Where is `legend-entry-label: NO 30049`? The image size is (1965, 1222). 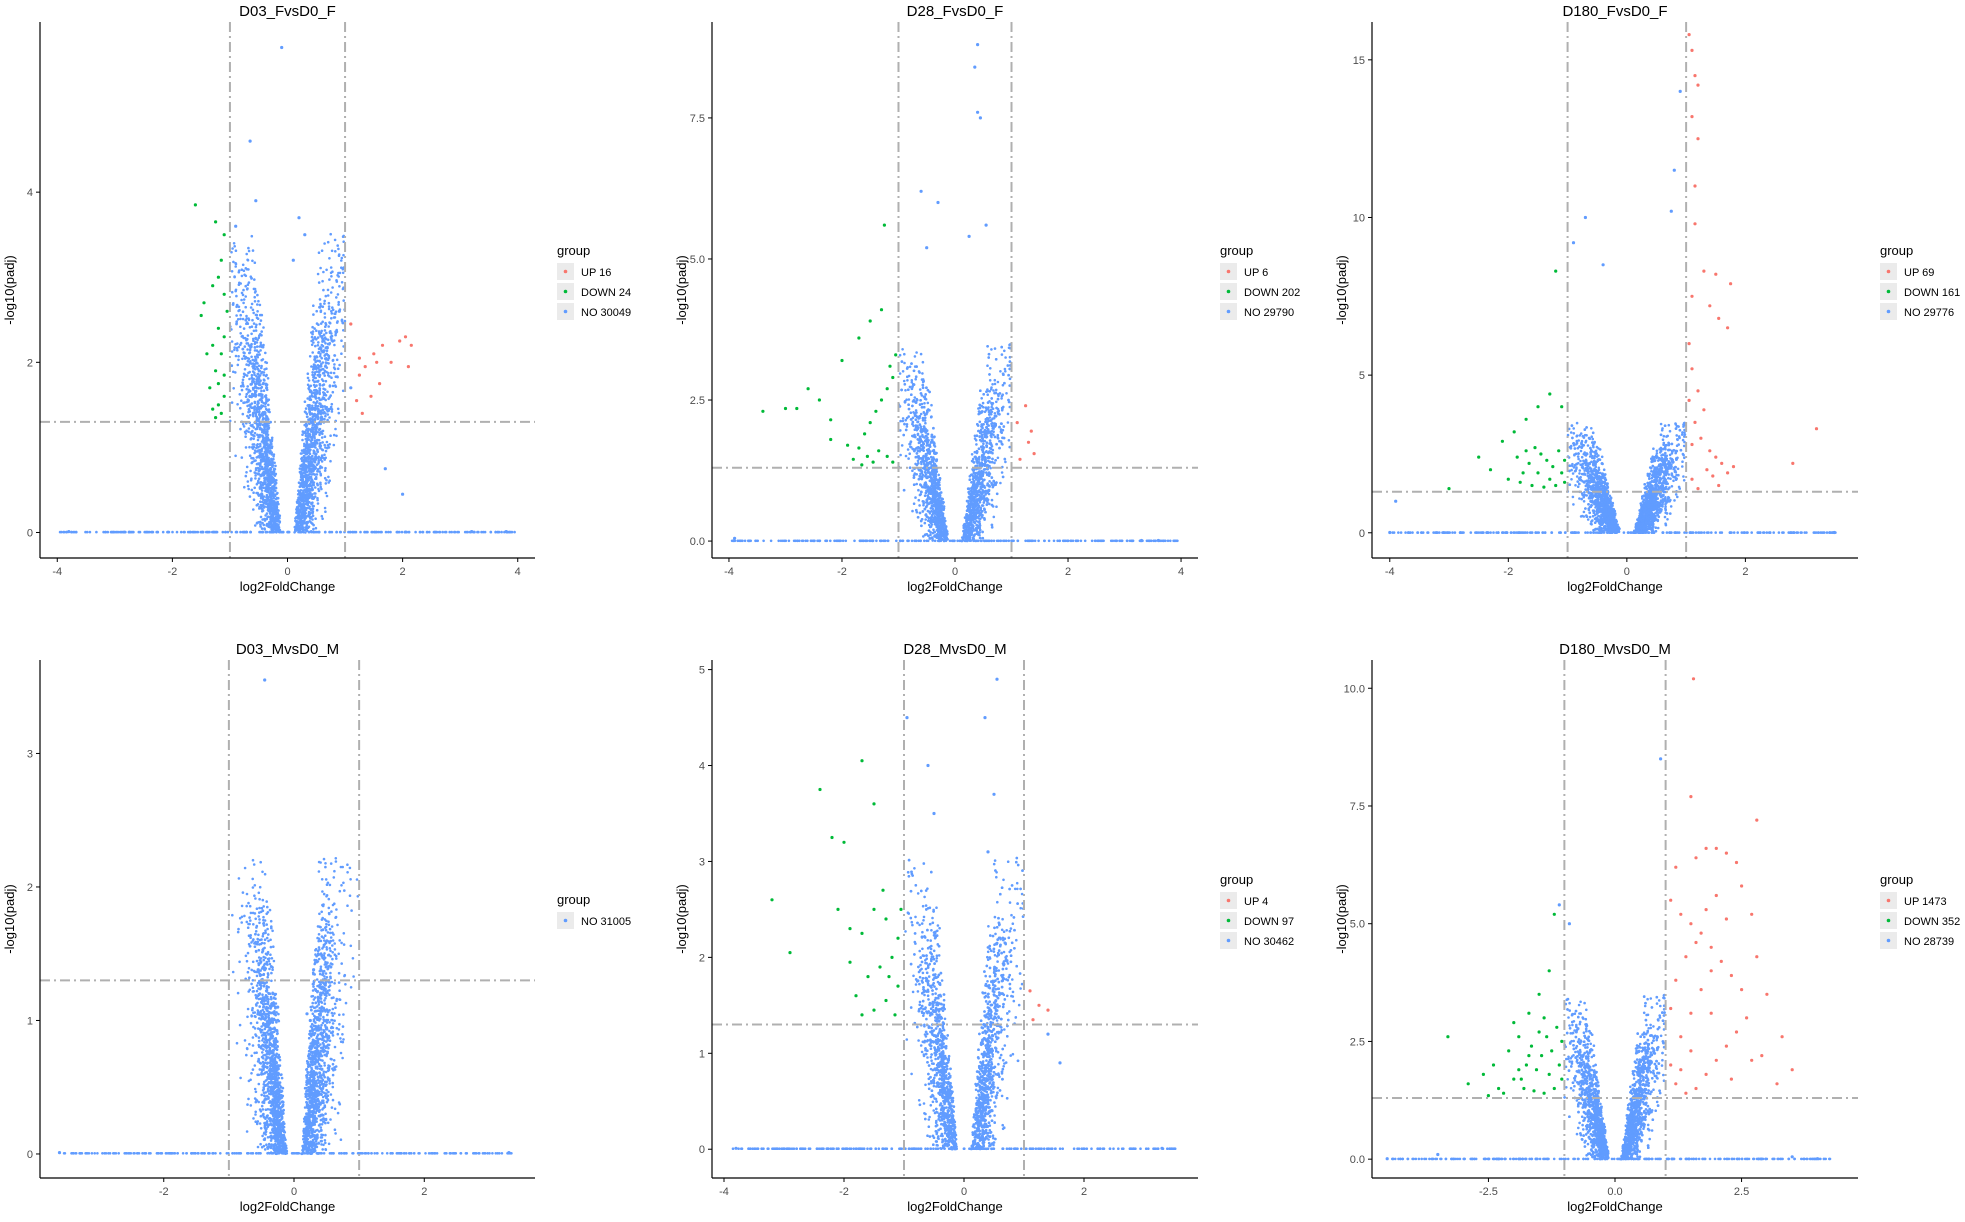
legend-entry-label: NO 30049 is located at coordinates (606, 313).